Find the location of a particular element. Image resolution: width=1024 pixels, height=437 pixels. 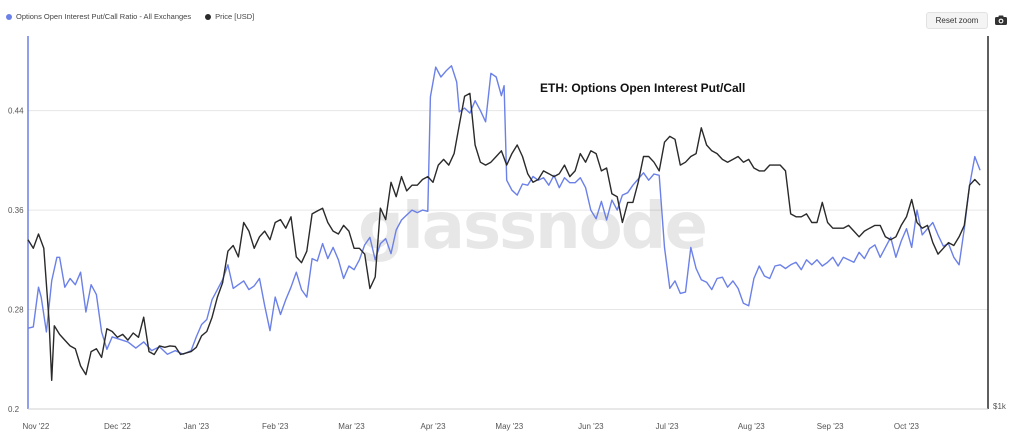

x-tick-label: May '23 is located at coordinates (509, 426).